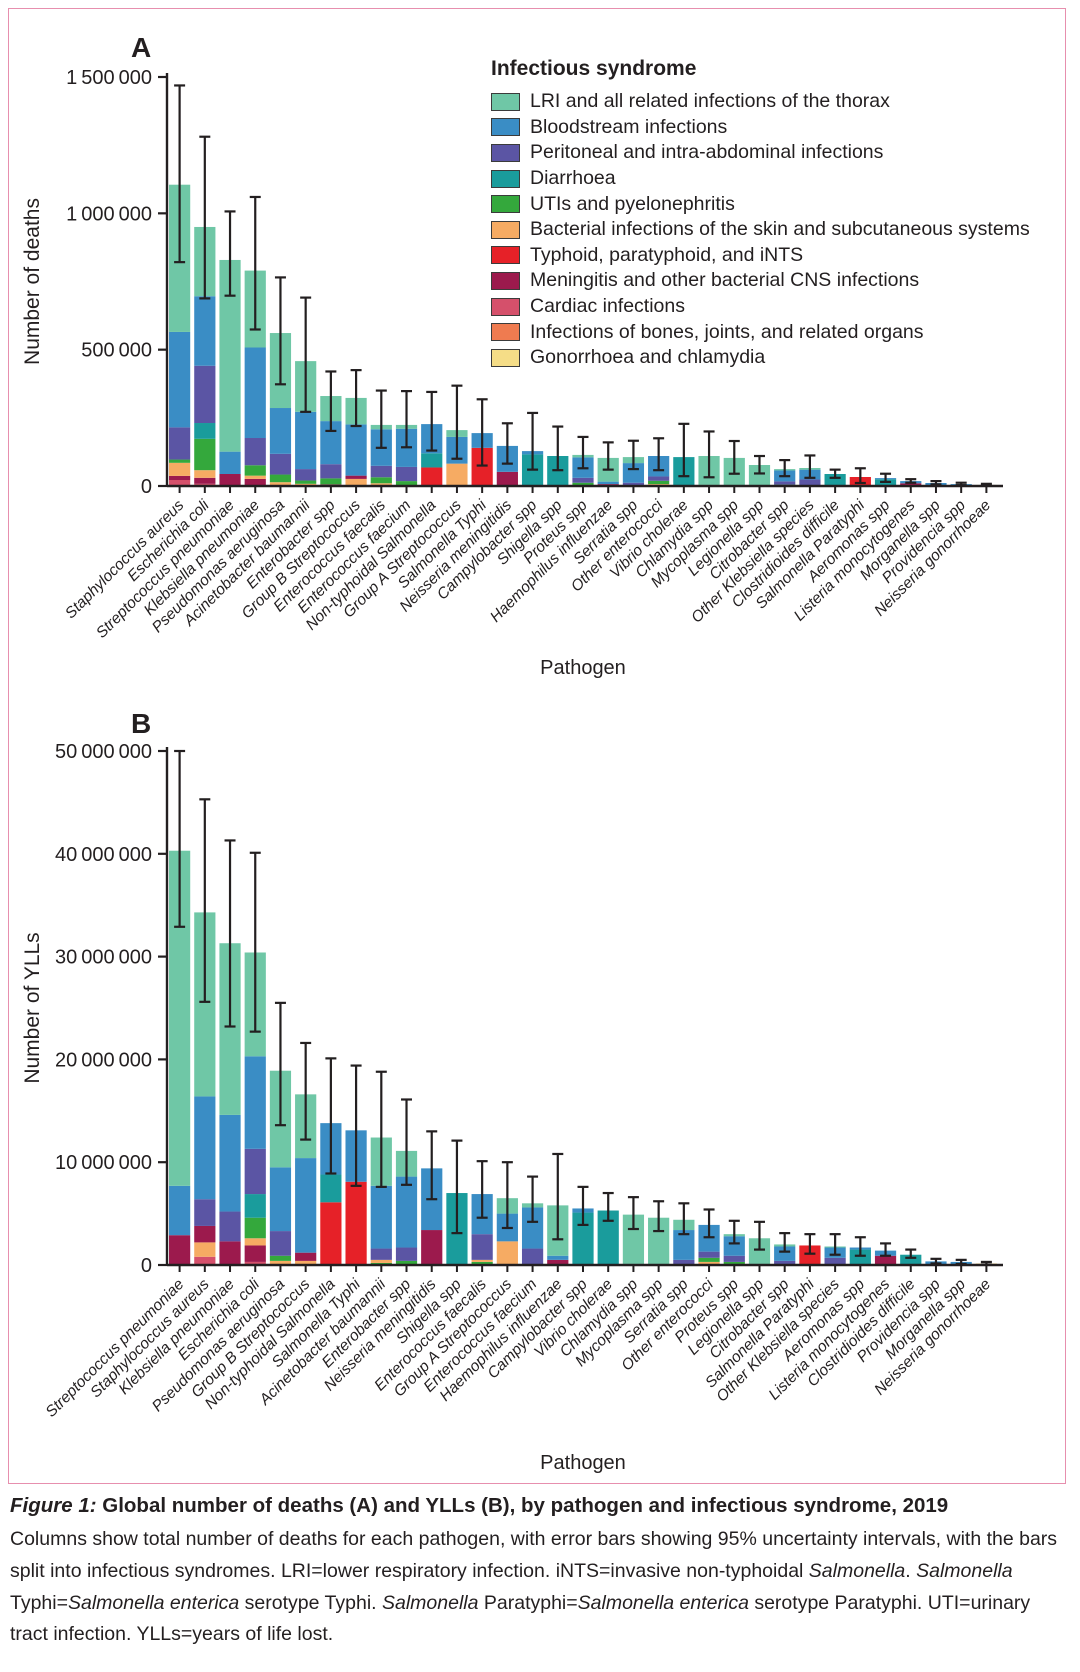 Image resolution: width=1080 pixels, height=1672 pixels. What do you see at coordinates (103, 1163) in the screenshot?
I see `y-tick-label: 10 000 000` at bounding box center [103, 1163].